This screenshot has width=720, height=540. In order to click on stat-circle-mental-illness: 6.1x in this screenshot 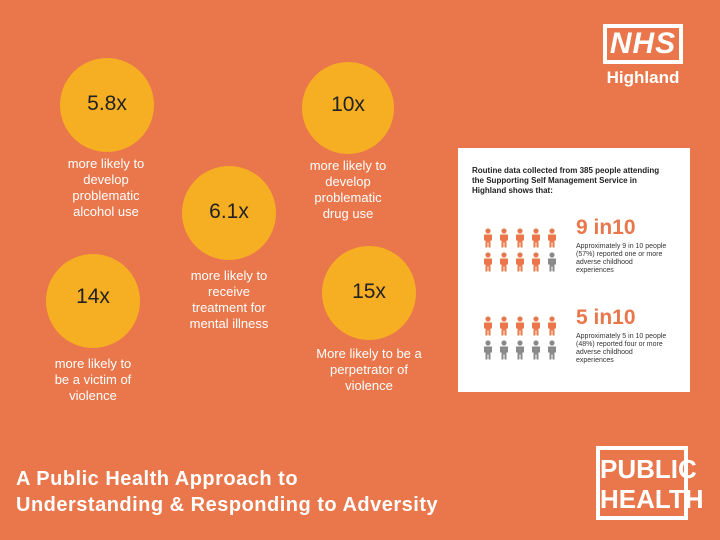, I will do `click(229, 213)`.